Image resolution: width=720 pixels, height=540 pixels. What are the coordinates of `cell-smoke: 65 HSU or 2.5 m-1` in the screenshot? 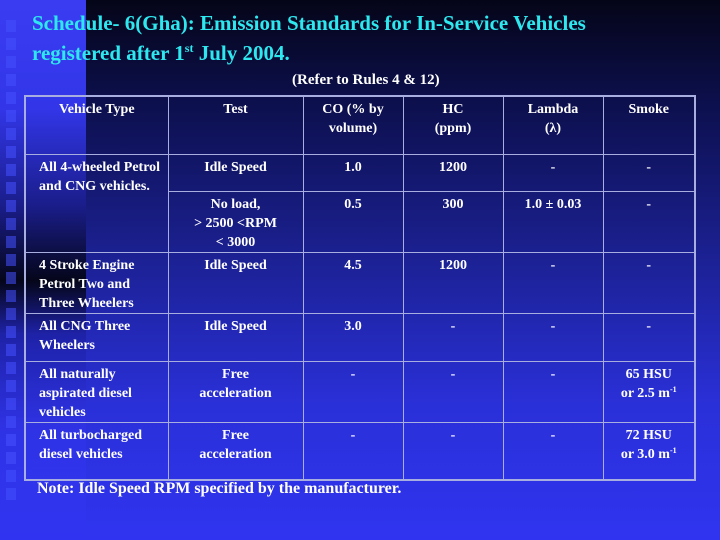 It's located at (649, 391).